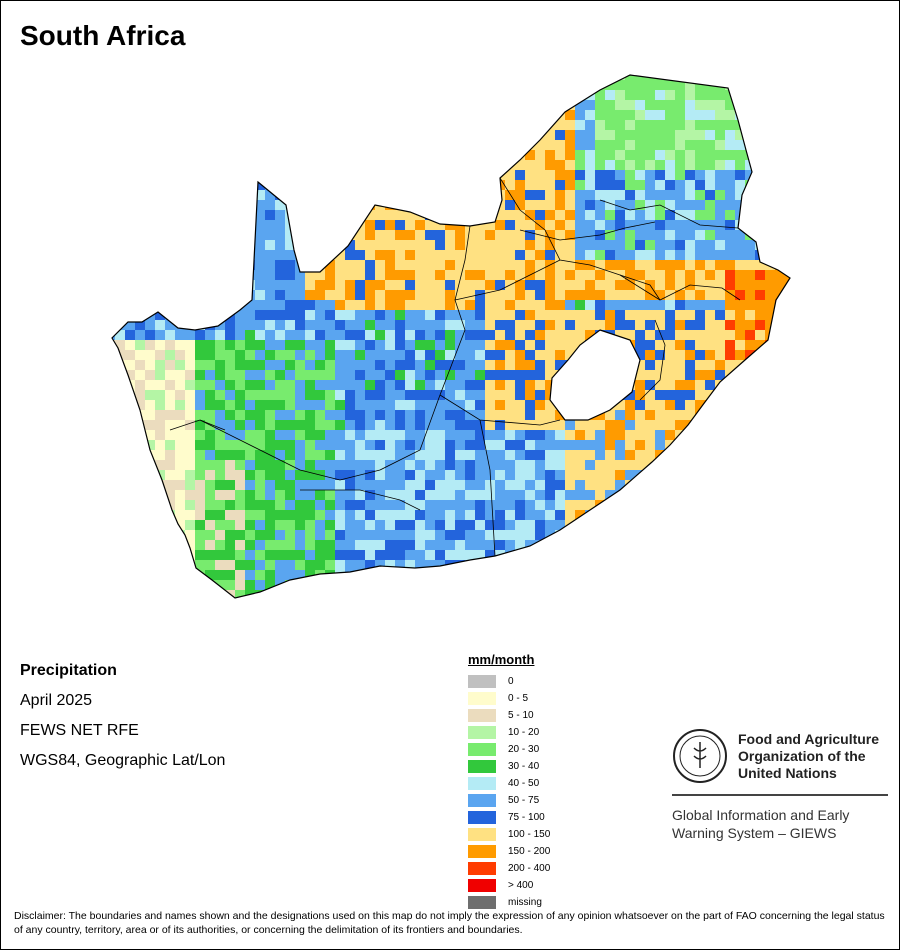  What do you see at coordinates (524, 749) in the screenshot?
I see `legend-label: 20 - 30` at bounding box center [524, 749].